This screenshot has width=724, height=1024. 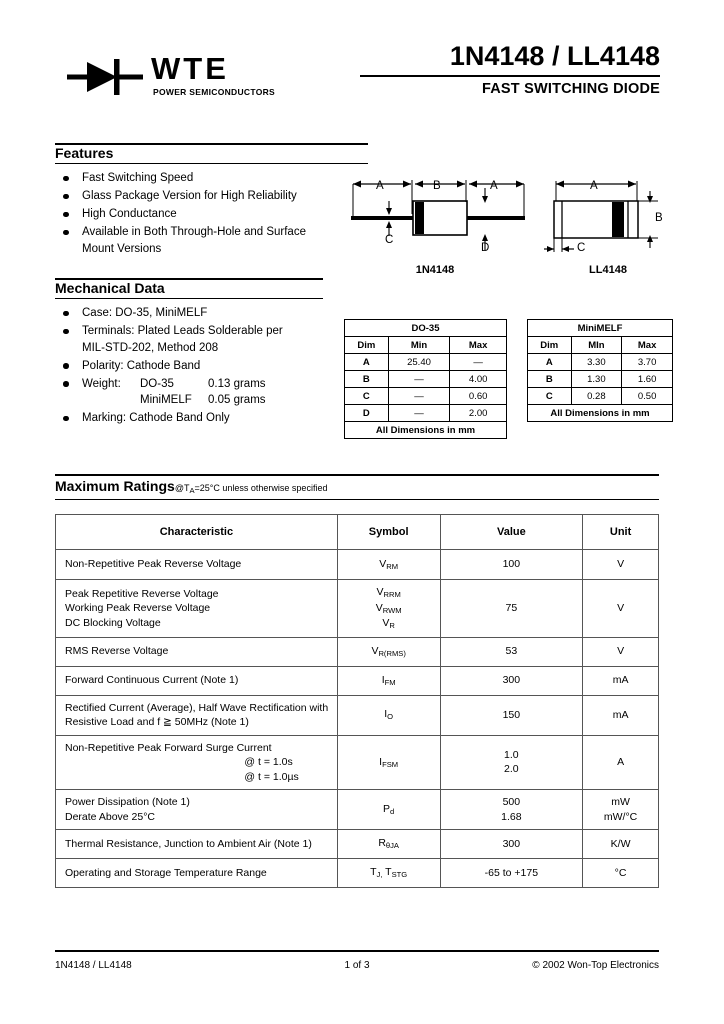 What do you see at coordinates (366, 379) in the screenshot?
I see `do35-cell-dim: B` at bounding box center [366, 379].